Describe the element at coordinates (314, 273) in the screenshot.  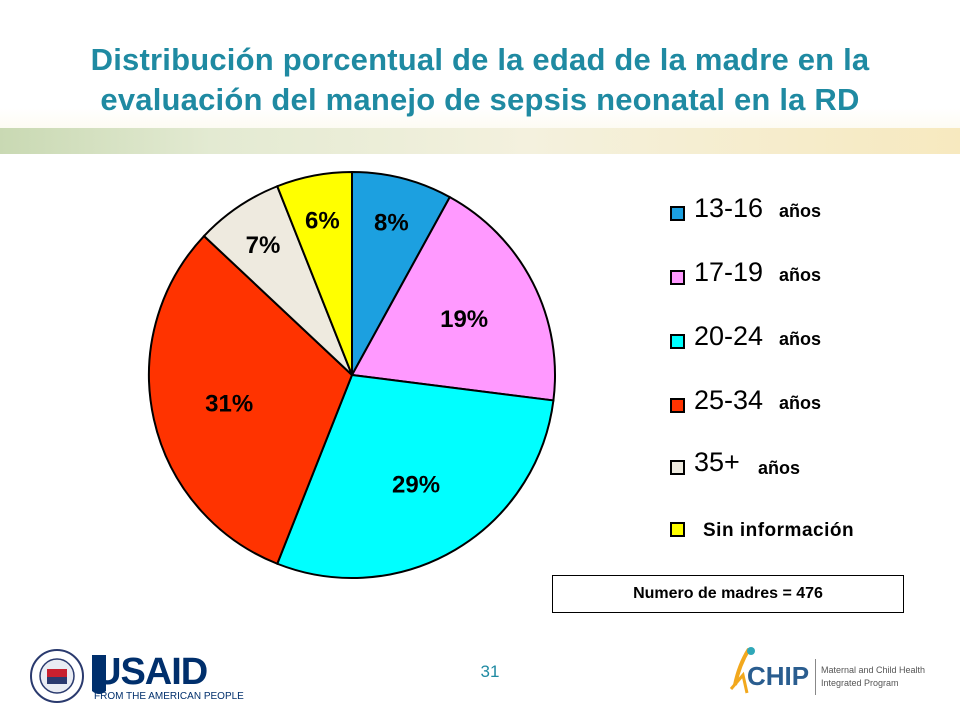
I see `pie-slice-sin-informaci-n` at that location.